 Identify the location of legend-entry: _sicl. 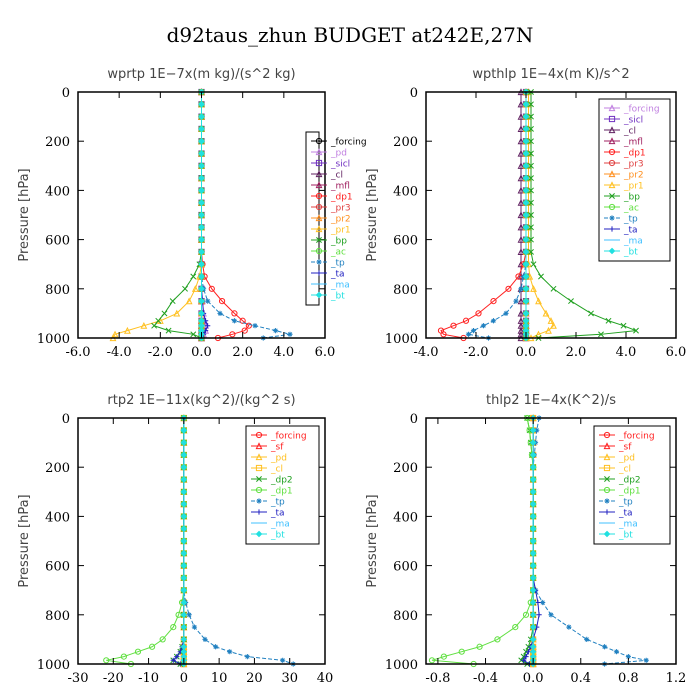
(633, 121).